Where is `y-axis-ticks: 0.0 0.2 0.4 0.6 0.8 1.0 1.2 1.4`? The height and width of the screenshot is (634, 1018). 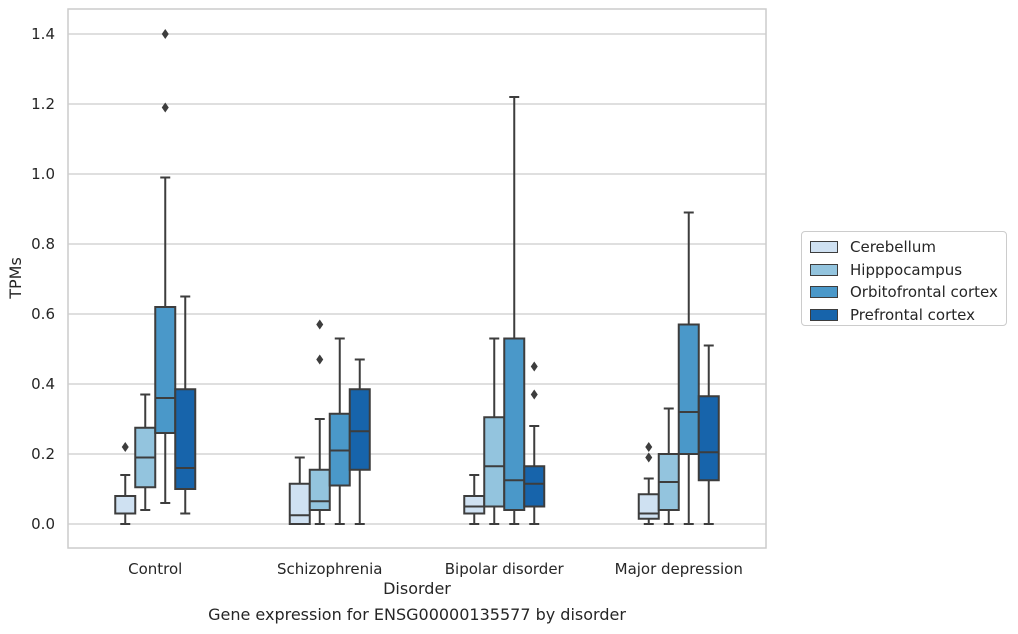 y-axis-ticks: 0.0 0.2 0.4 0.6 0.8 1.0 1.2 1.4 is located at coordinates (43, 279).